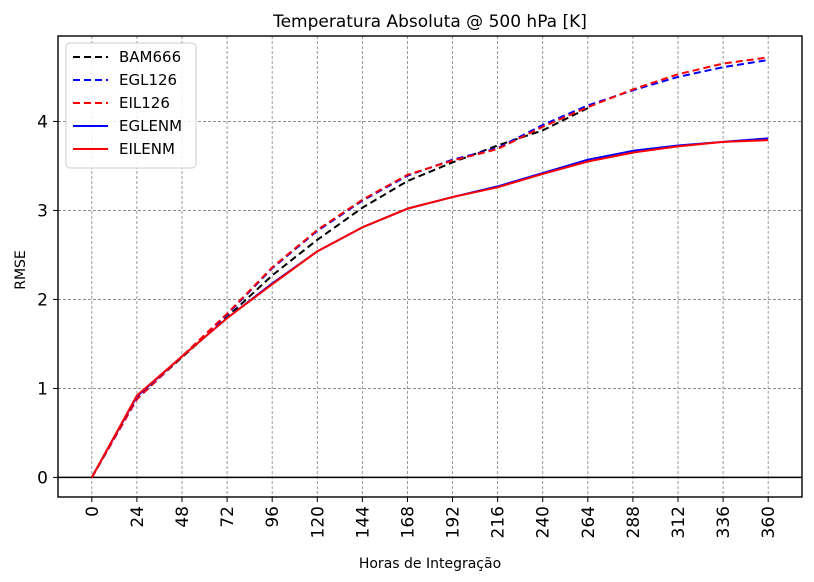  What do you see at coordinates (318, 522) in the screenshot?
I see `x-tick-label: 120` at bounding box center [318, 522].